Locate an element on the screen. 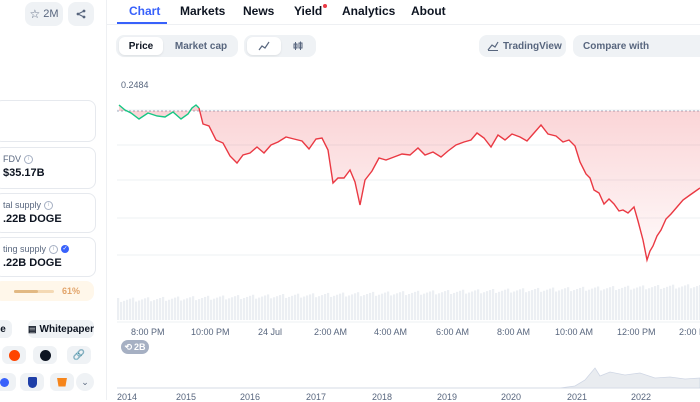  range-selector: ⟲ 2B is located at coordinates (135, 347).